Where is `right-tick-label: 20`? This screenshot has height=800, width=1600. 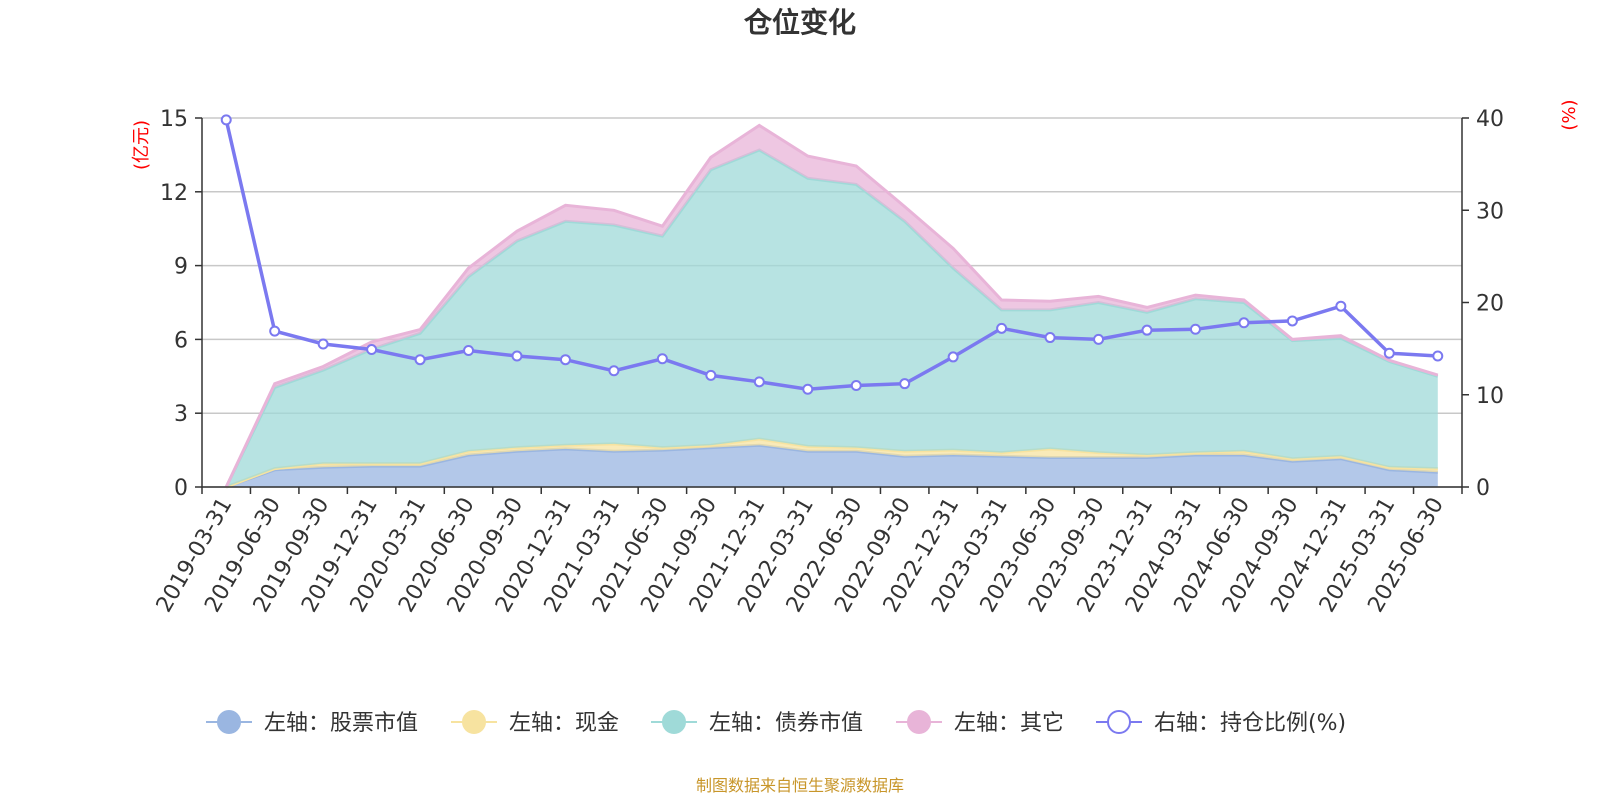 right-tick-label: 20 is located at coordinates (1490, 304).